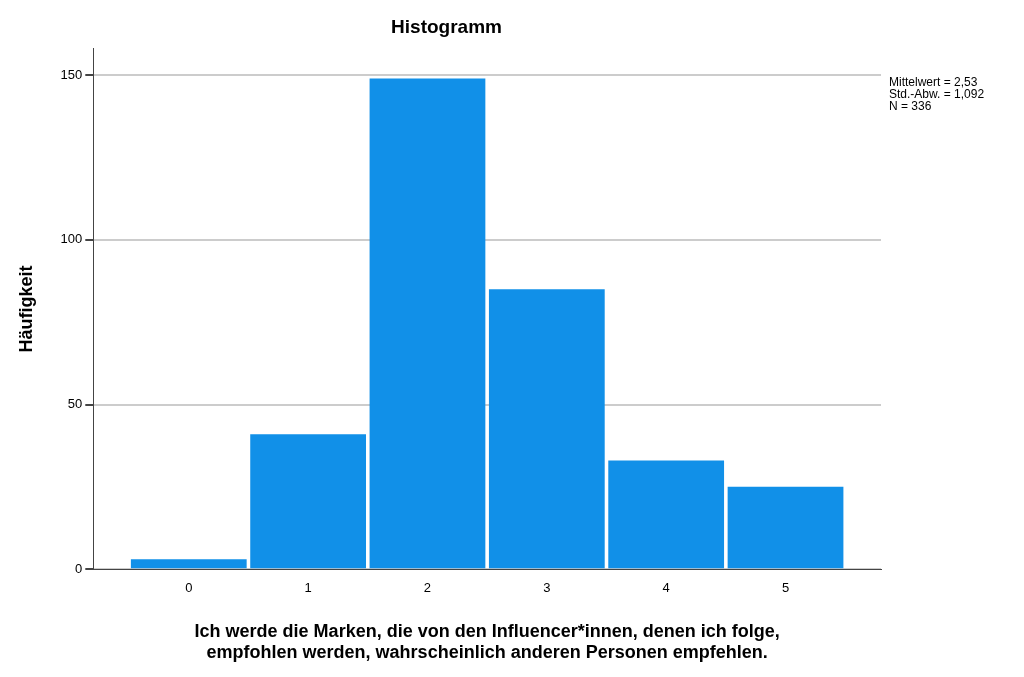 The width and height of the screenshot is (1024, 677). I want to click on text: Mittelwert = 2,53, so click(933, 82).